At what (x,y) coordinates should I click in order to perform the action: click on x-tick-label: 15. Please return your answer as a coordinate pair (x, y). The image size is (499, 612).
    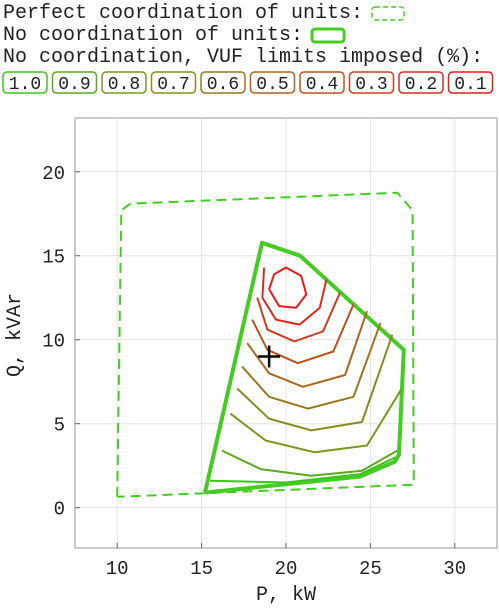
    Looking at the image, I should click on (201, 569).